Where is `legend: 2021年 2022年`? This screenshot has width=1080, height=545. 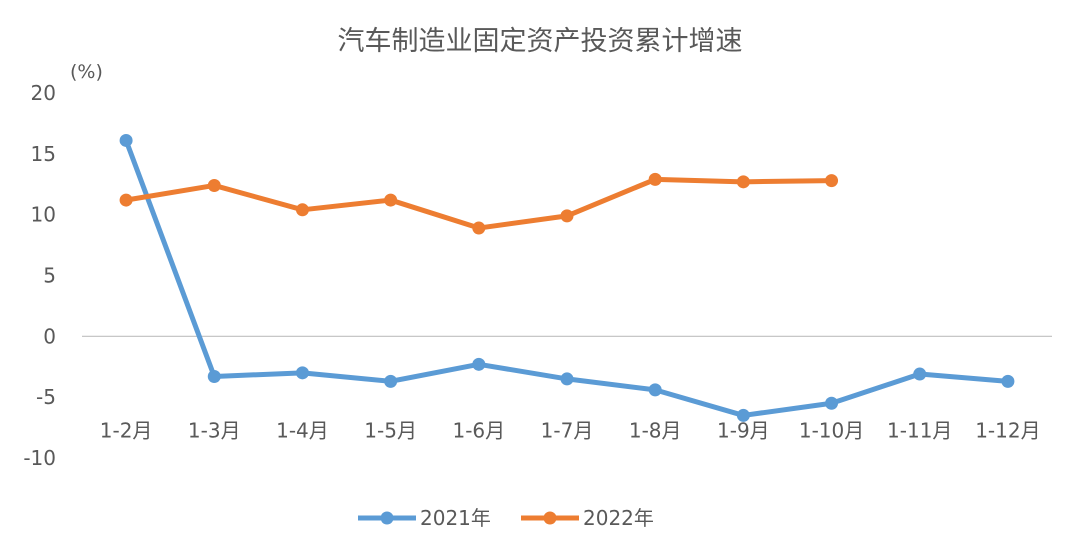
legend: 2021年 2022年 is located at coordinates (506, 518).